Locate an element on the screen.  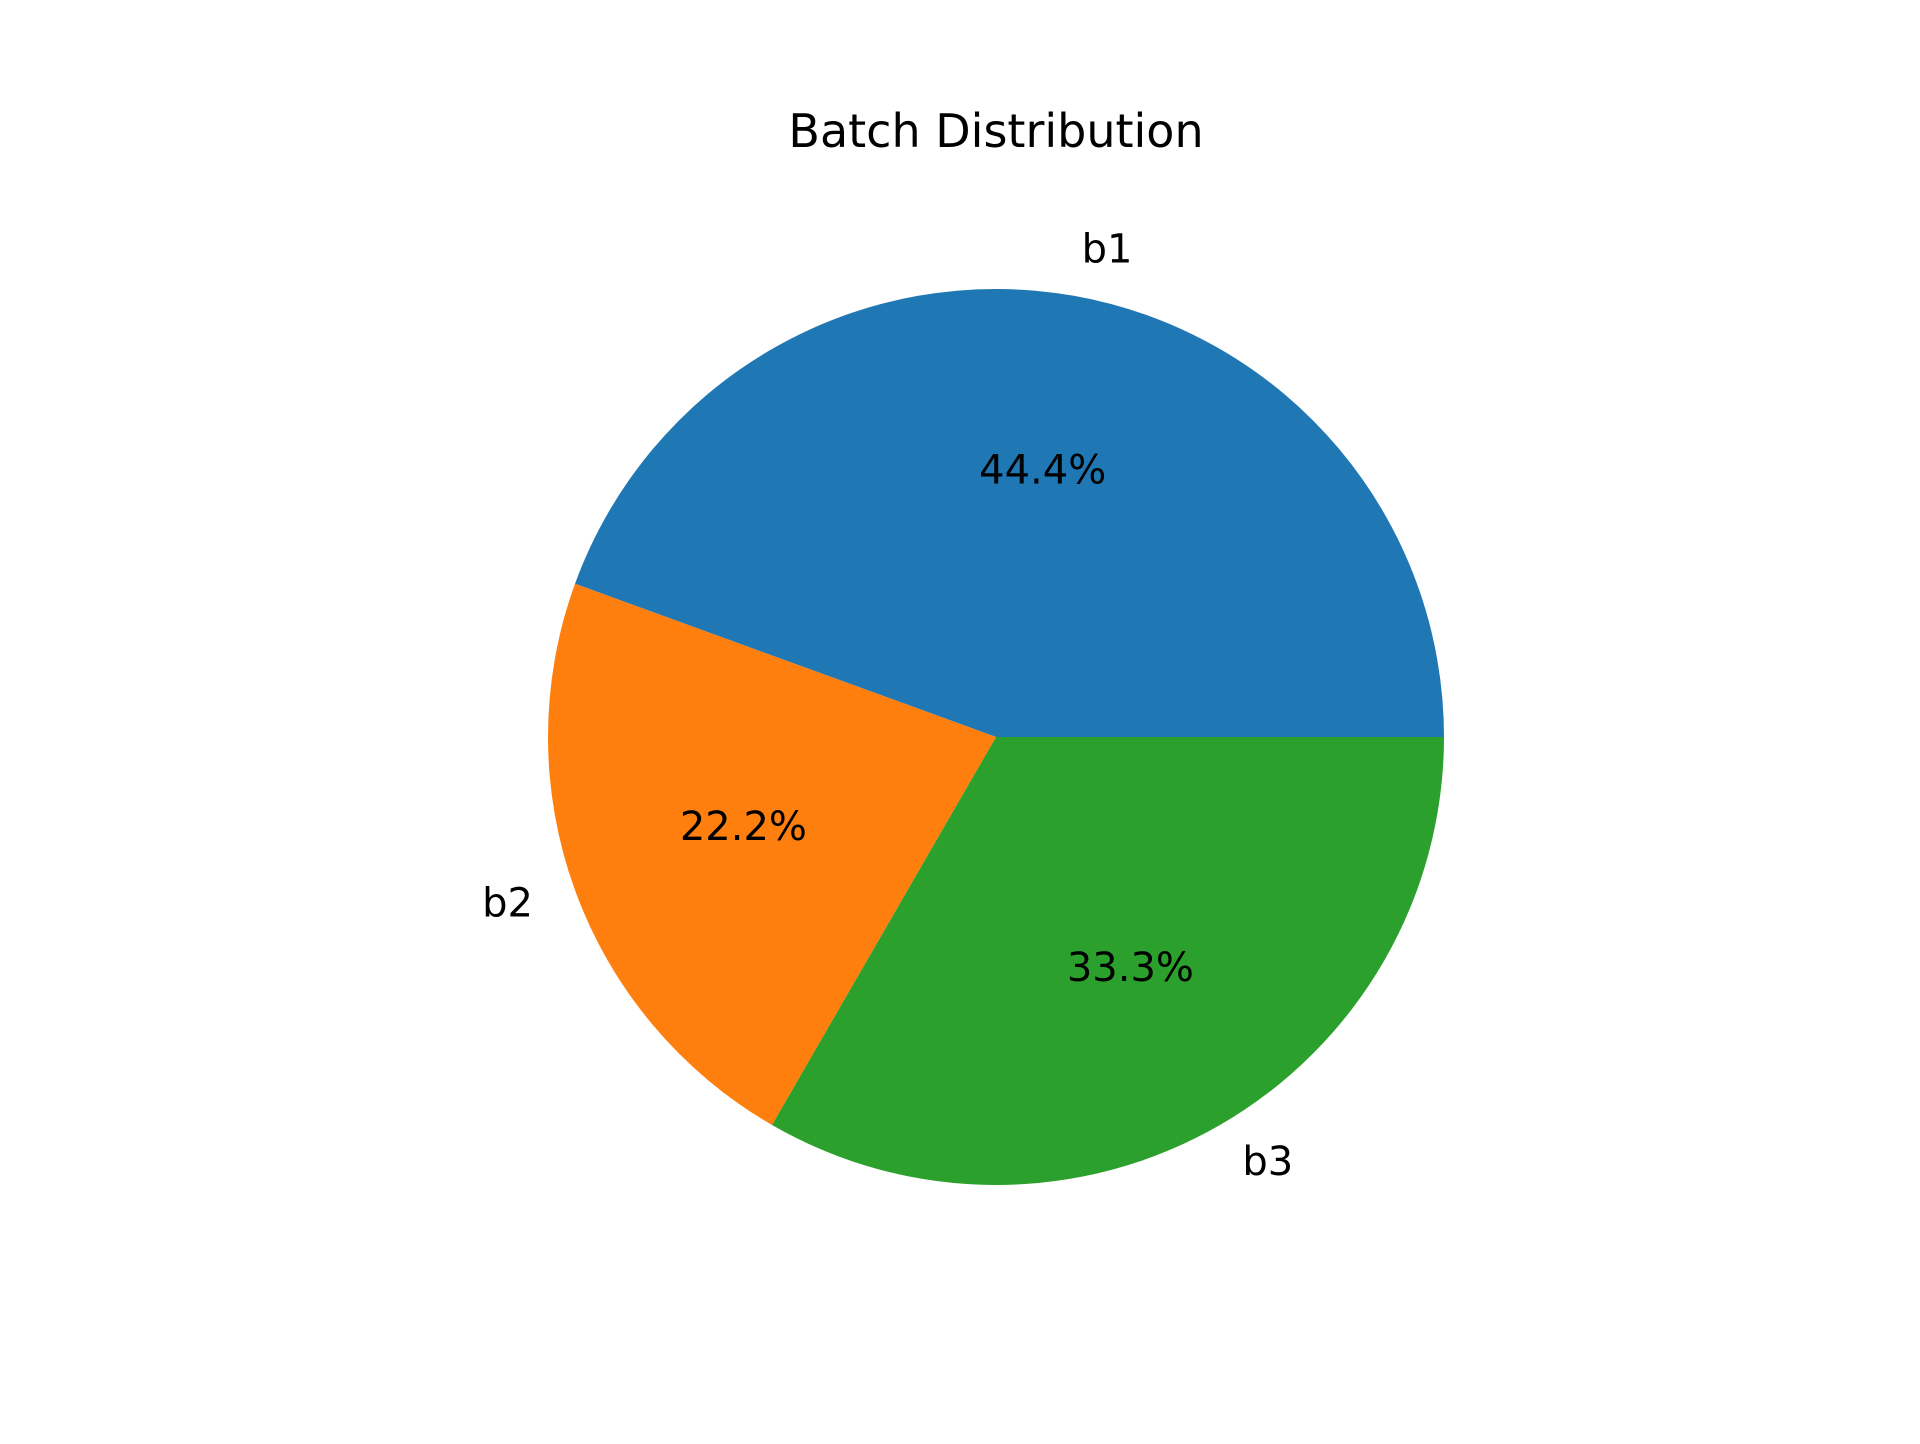
slice-percentage-b1: 44.4% is located at coordinates (1042, 470).